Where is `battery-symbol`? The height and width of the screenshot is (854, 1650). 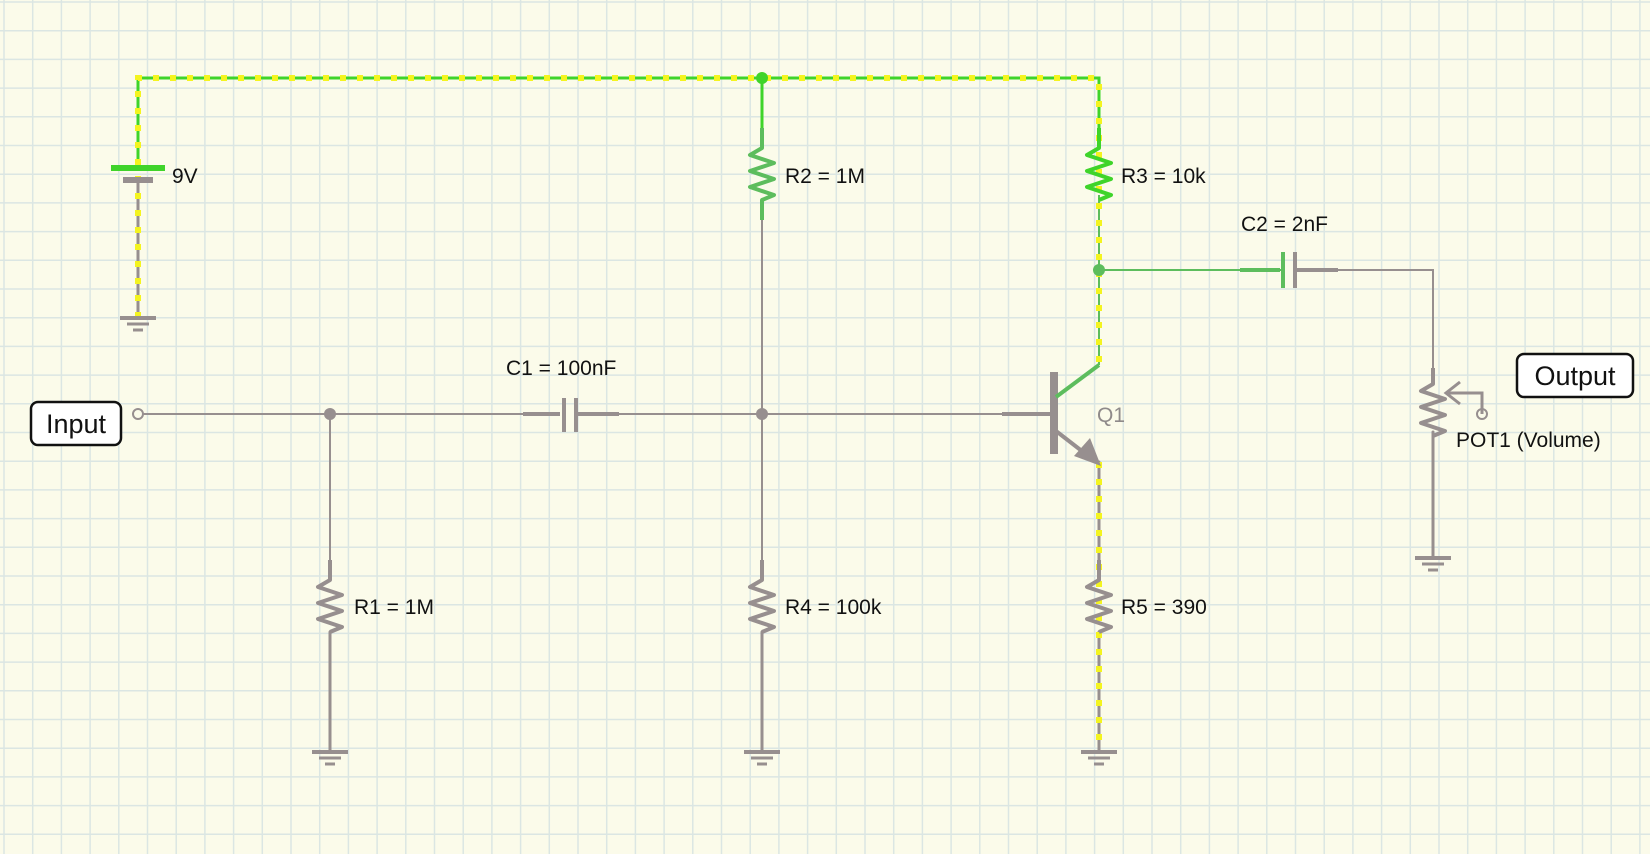 battery-symbol is located at coordinates (138, 174).